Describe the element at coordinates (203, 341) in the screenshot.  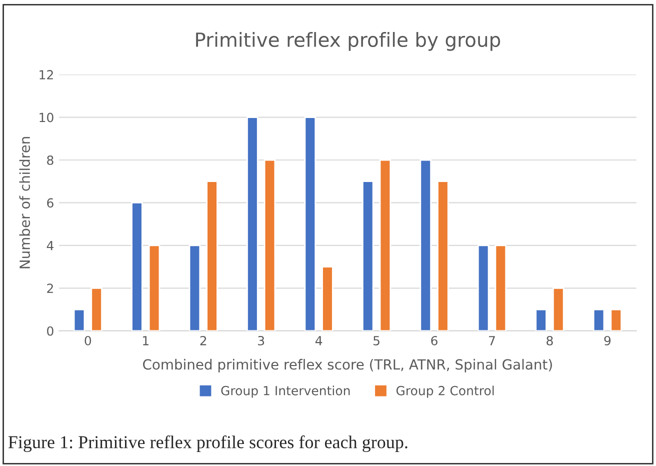
I see `x-tick-label: 2` at that location.